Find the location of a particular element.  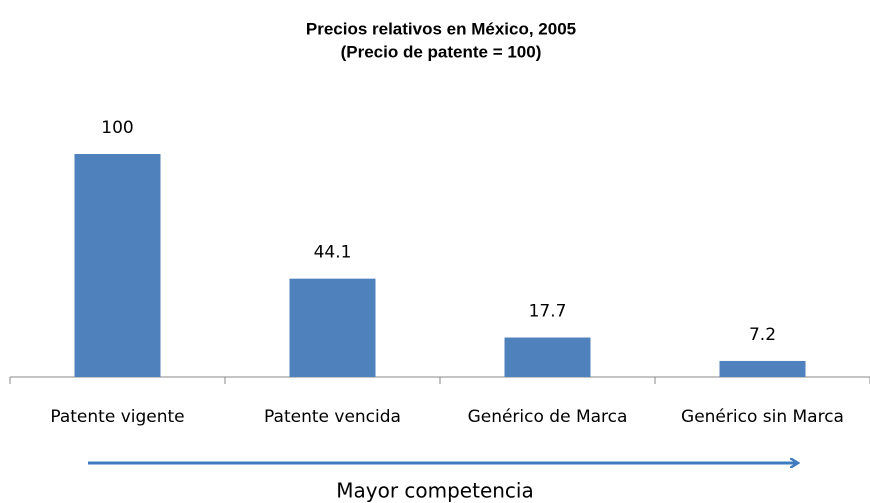

chart-subtitle: (Precio de patente = 100) is located at coordinates (441, 51).